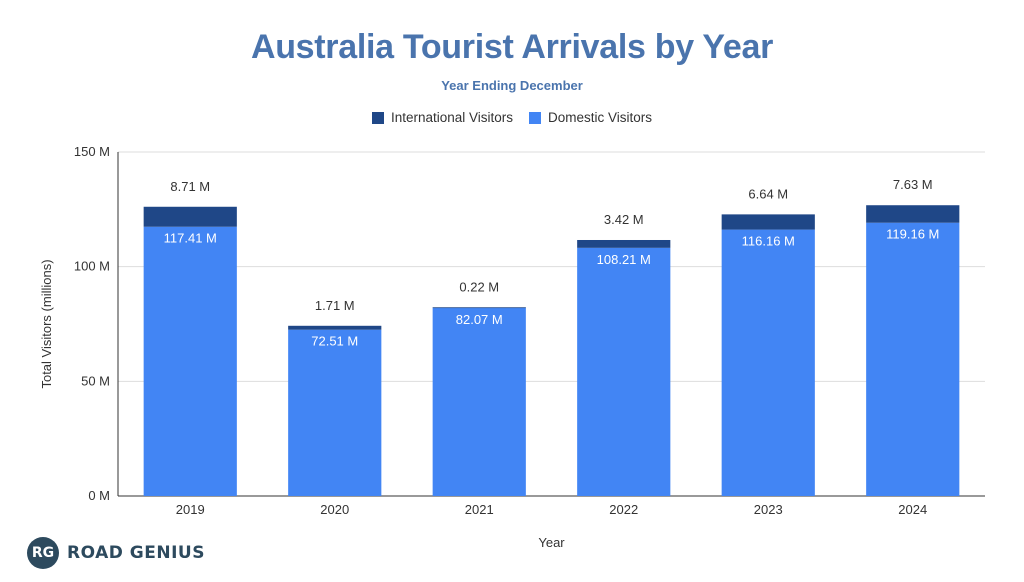 The height and width of the screenshot is (582, 1024). Describe the element at coordinates (452, 117) in the screenshot. I see `legend-label-international: International Visitors` at that location.